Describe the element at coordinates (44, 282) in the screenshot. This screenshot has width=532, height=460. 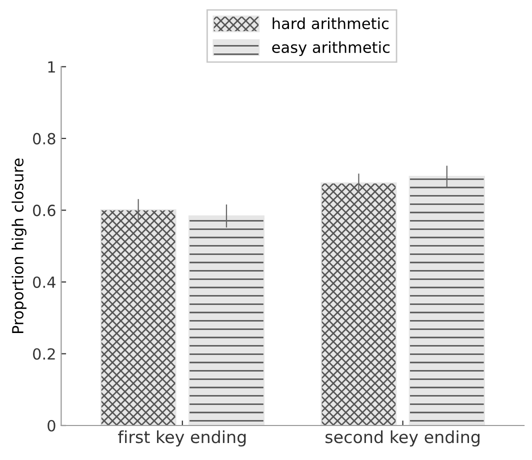
I see `y-tick-label: 0.4` at that location.